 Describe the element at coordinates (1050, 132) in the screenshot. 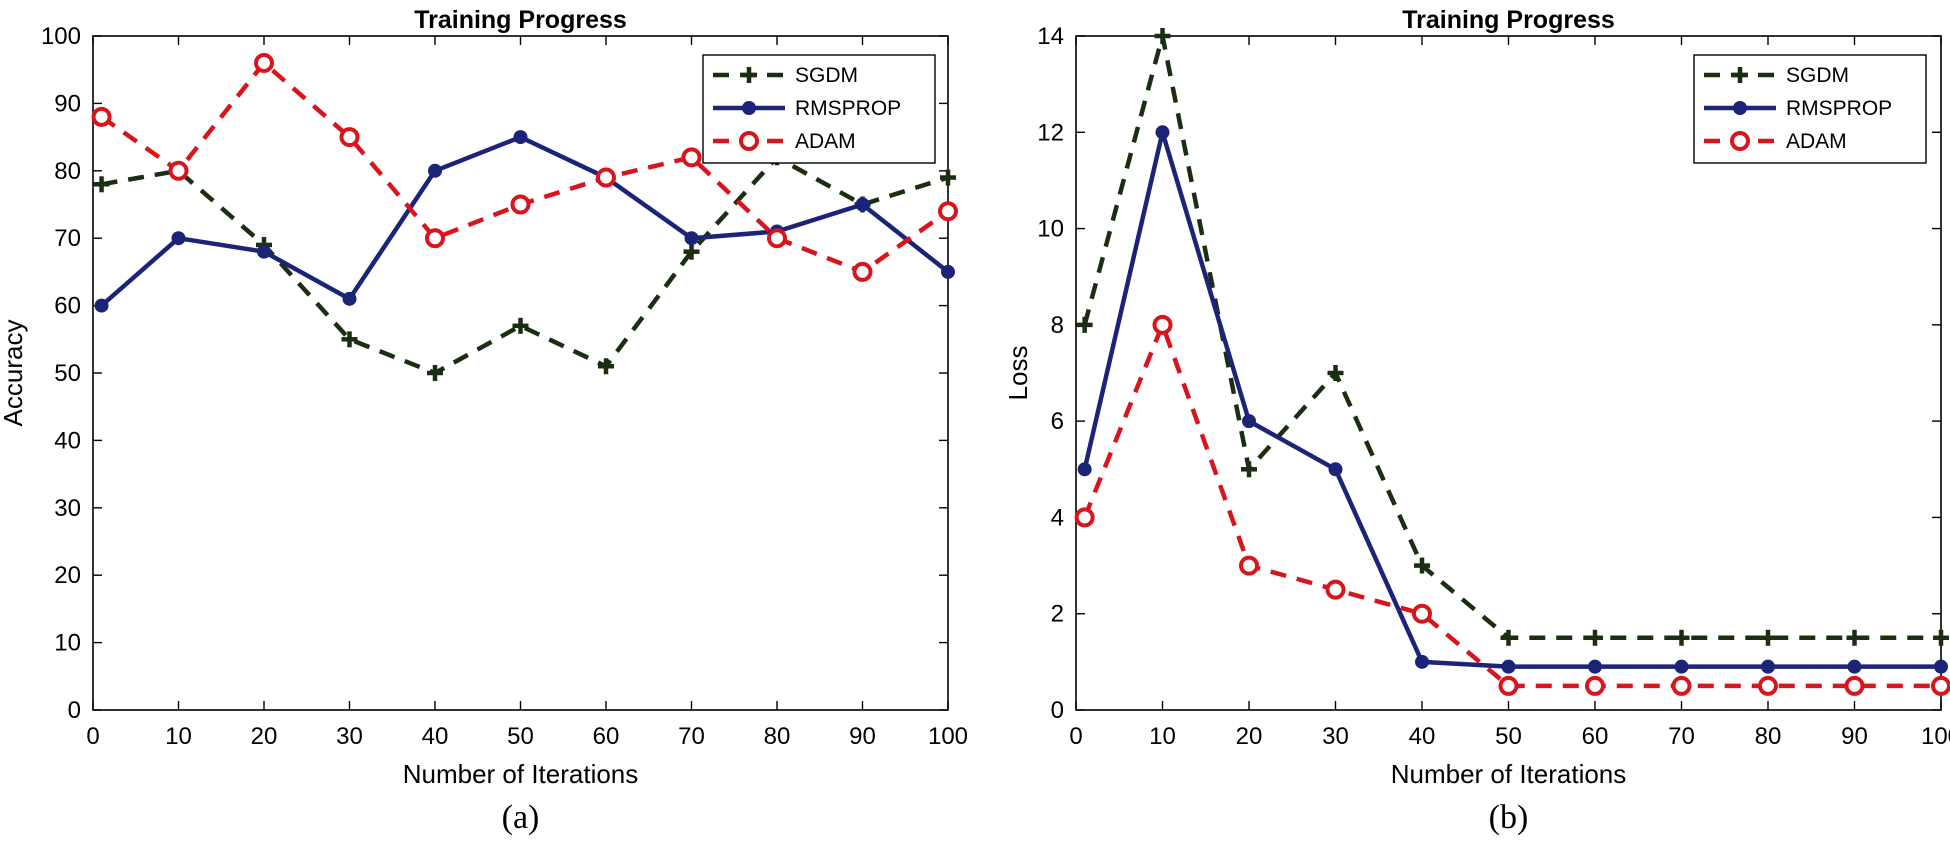

I see `y-tick-label: 12` at that location.